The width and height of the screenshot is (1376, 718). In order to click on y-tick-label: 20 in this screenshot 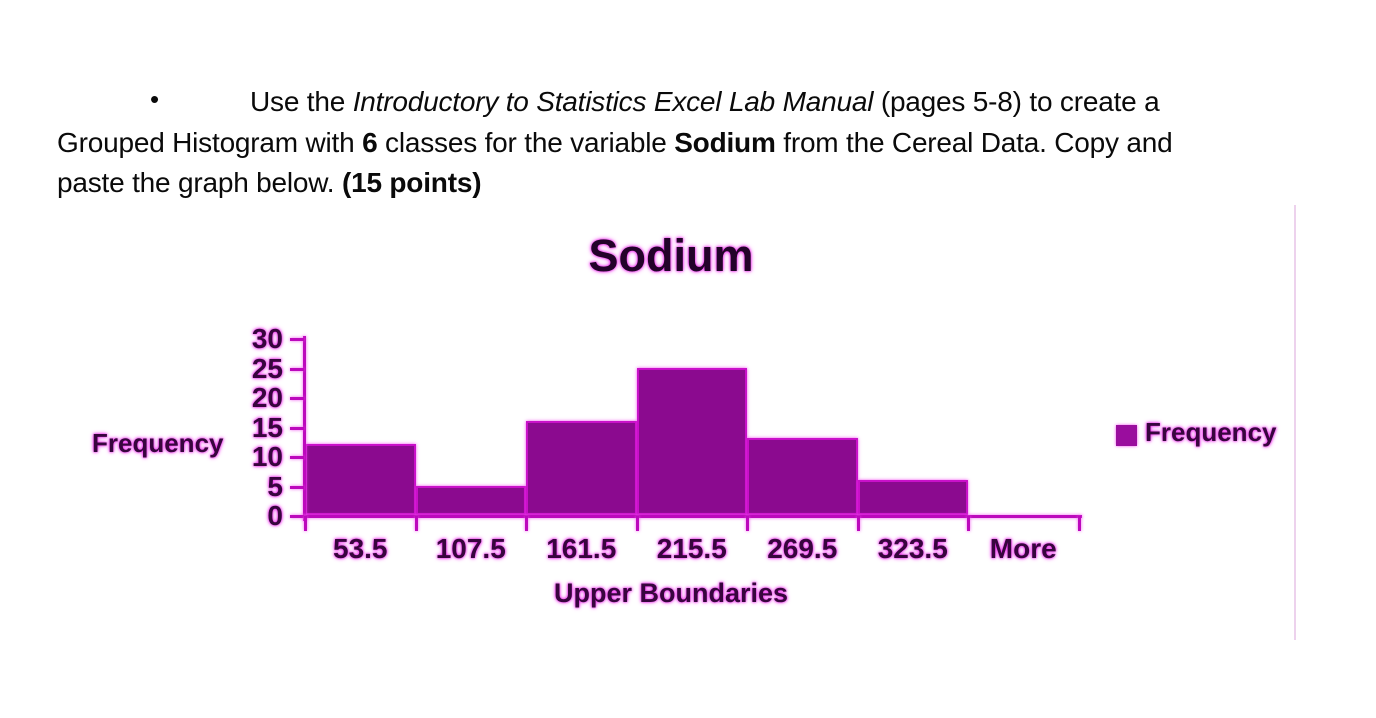, I will do `click(267, 397)`.